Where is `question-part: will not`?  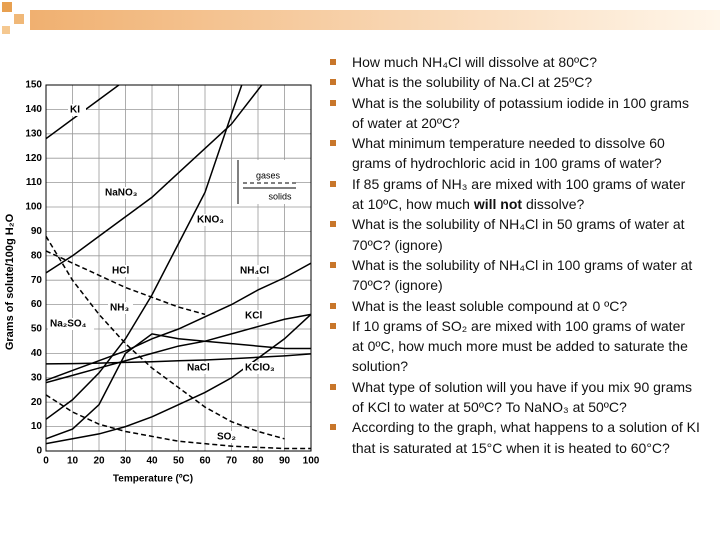
question-part: will not is located at coordinates (498, 204).